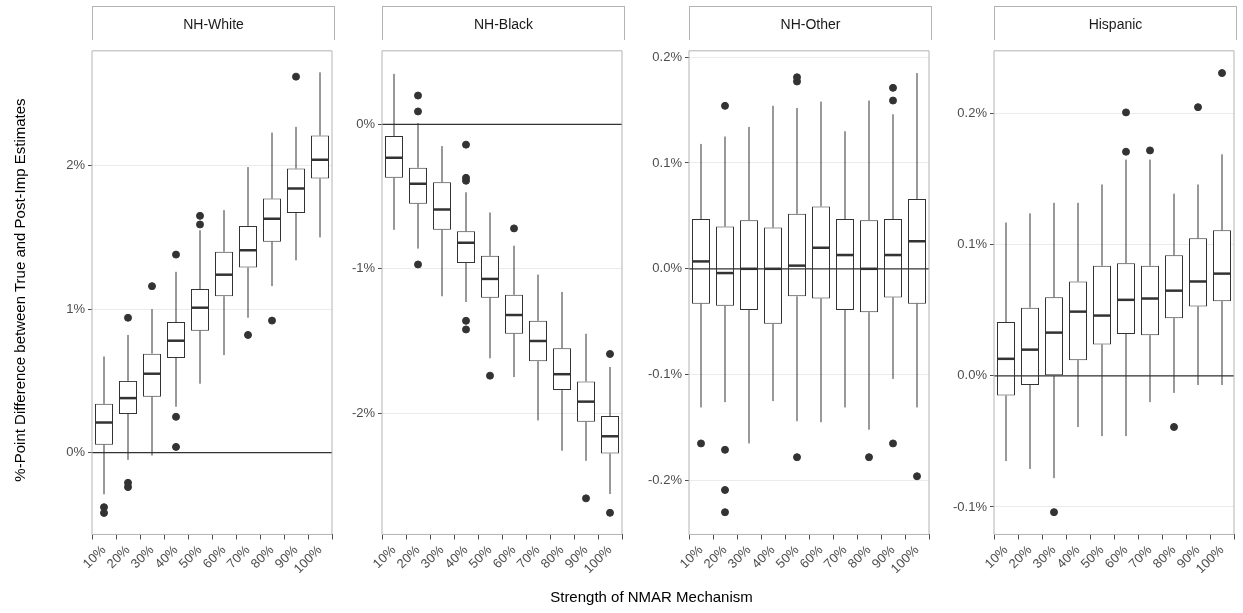  What do you see at coordinates (363, 268) in the screenshot?
I see `y-tick-label: -1%` at bounding box center [363, 268].